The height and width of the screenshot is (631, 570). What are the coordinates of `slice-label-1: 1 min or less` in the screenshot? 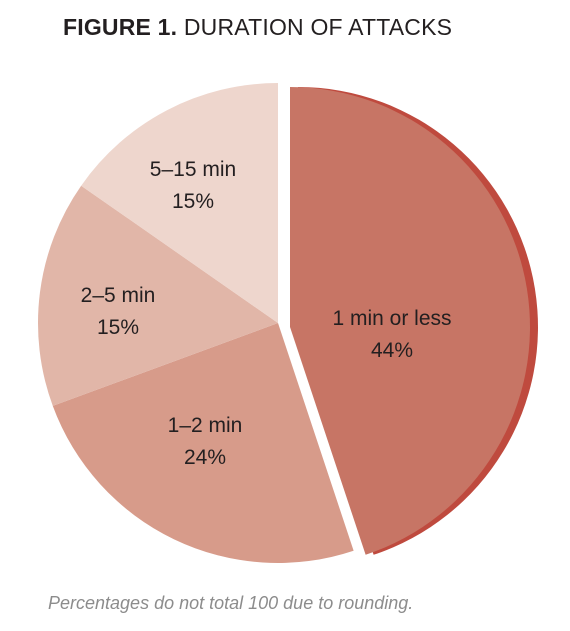 It's located at (391, 318).